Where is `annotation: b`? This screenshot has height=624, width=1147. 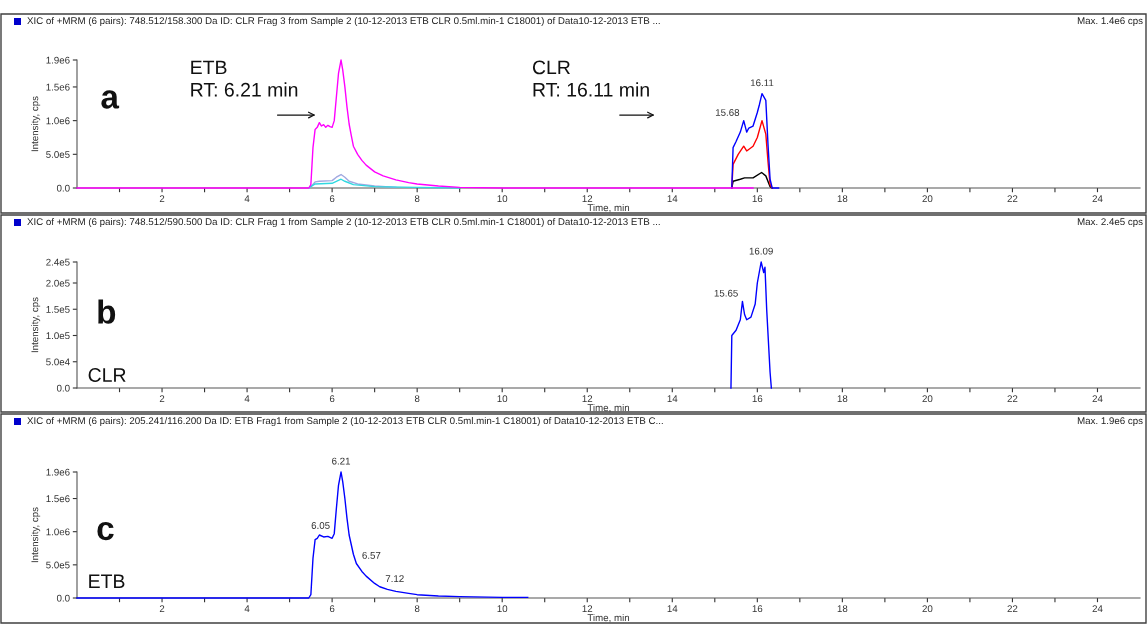
annotation: b is located at coordinates (107, 311).